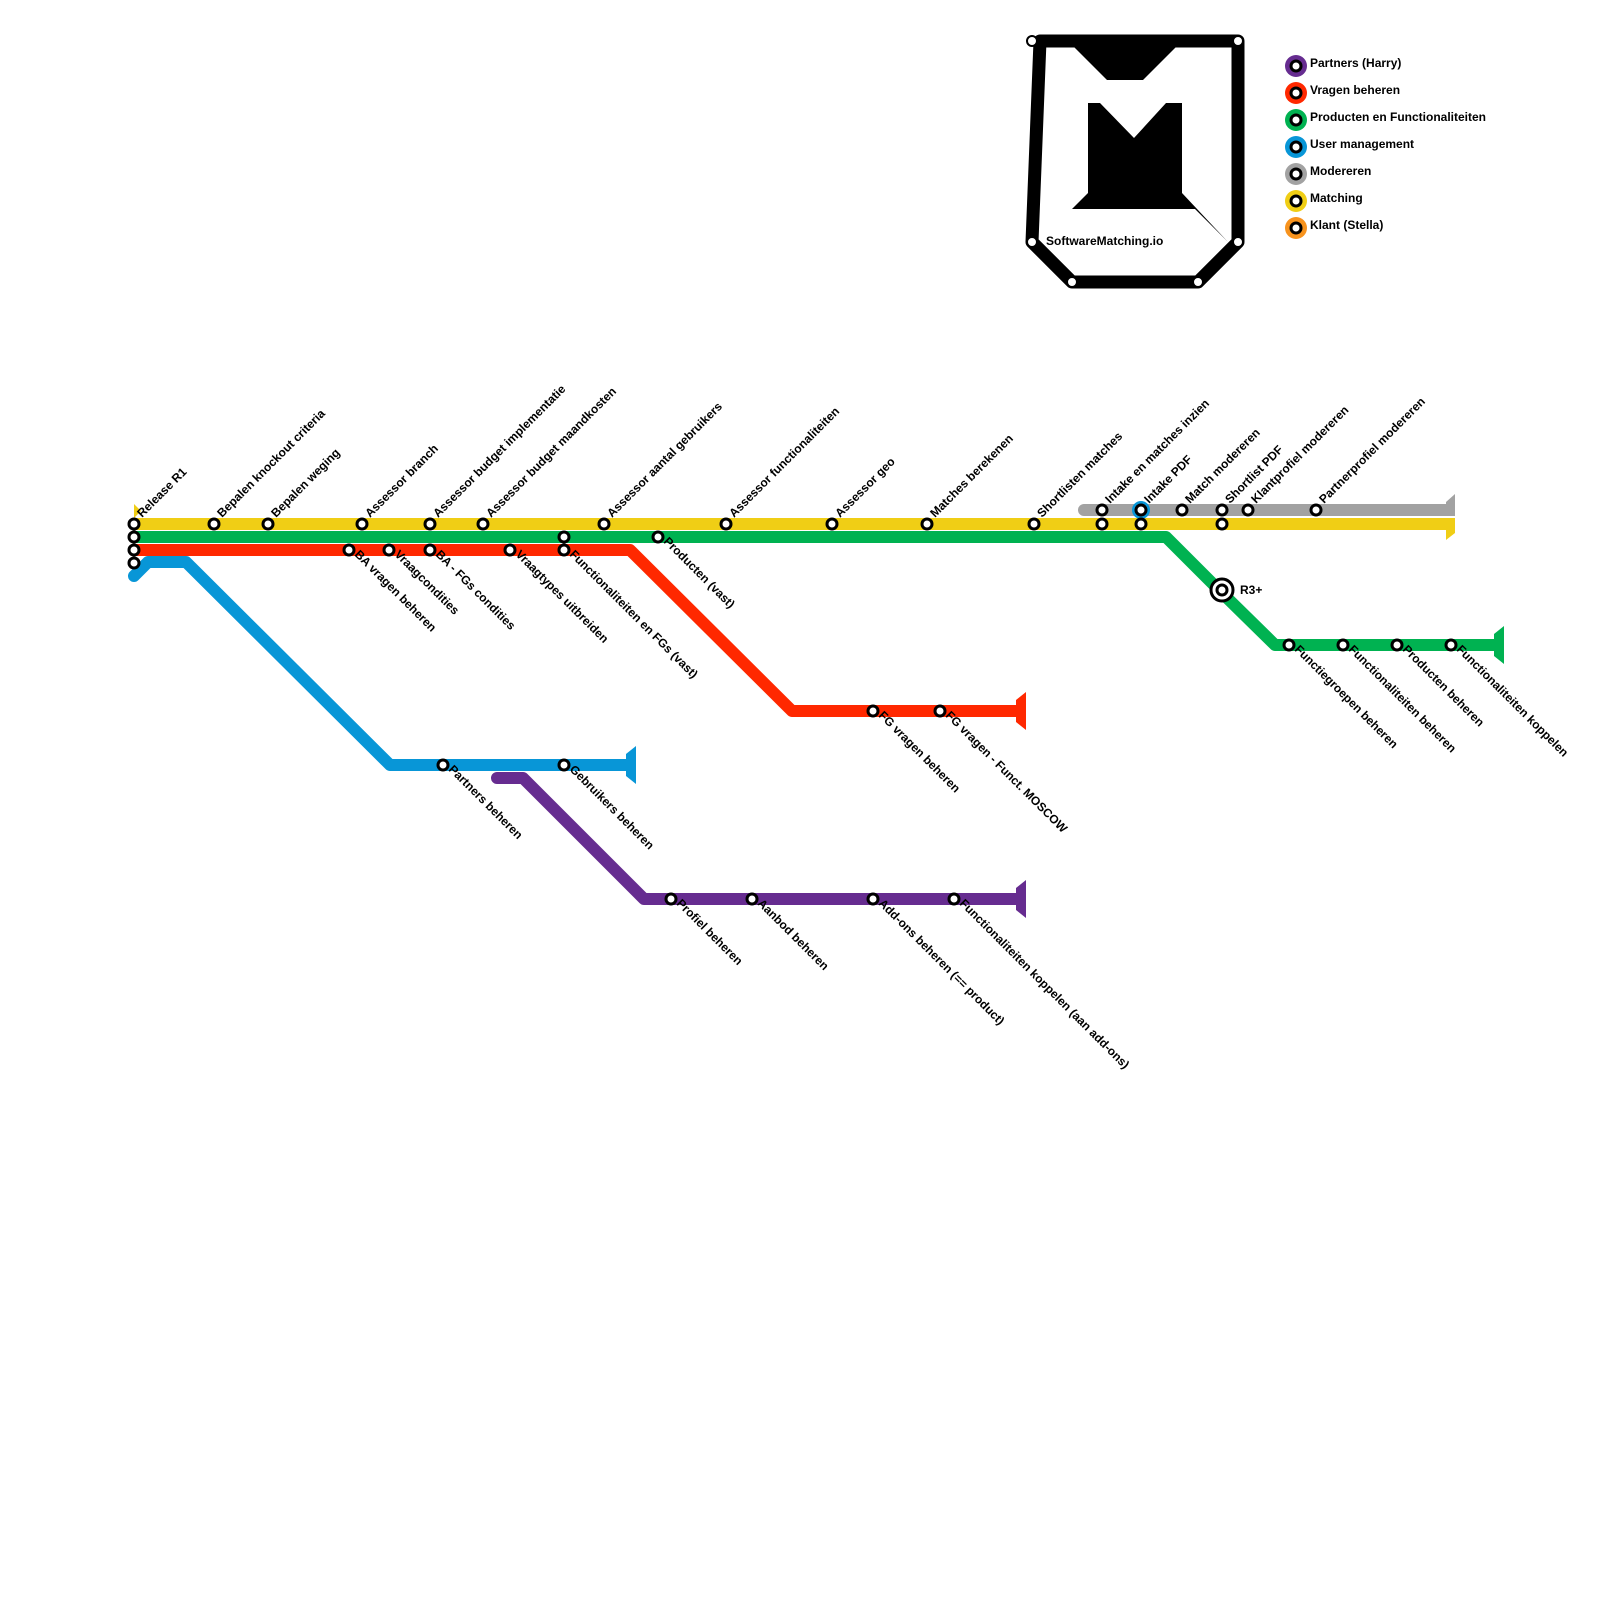 This screenshot has height=1600, width=1600. I want to click on station-shortlist-pdf, so click(1222, 510).